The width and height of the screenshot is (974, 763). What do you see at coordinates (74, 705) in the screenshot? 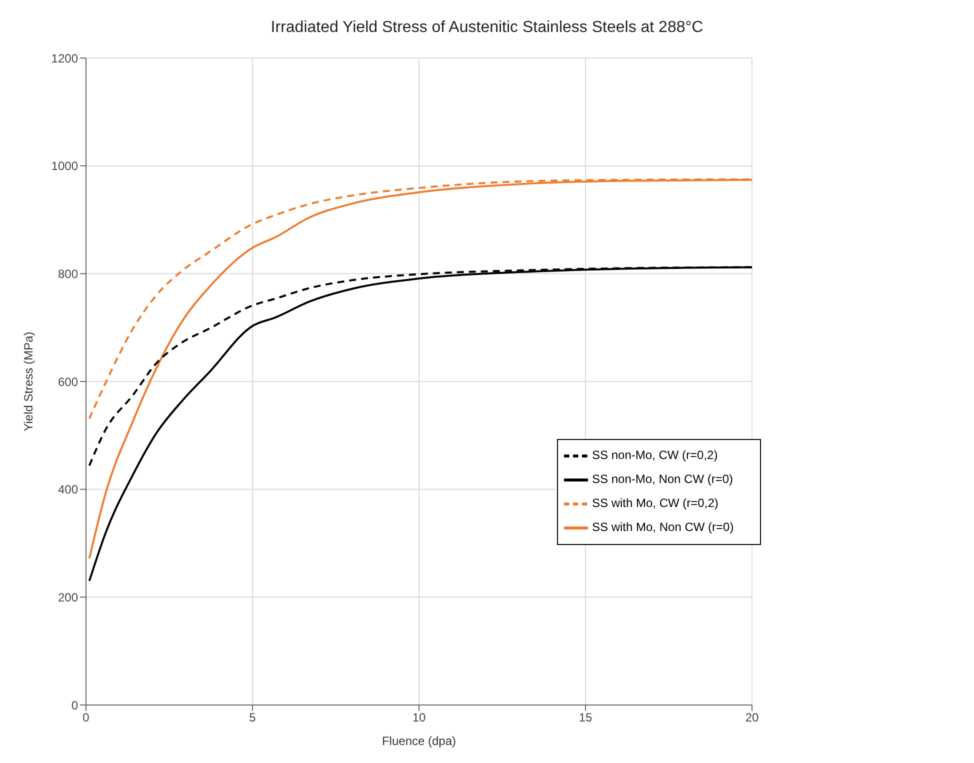
I see `y-tick-label: 0` at bounding box center [74, 705].